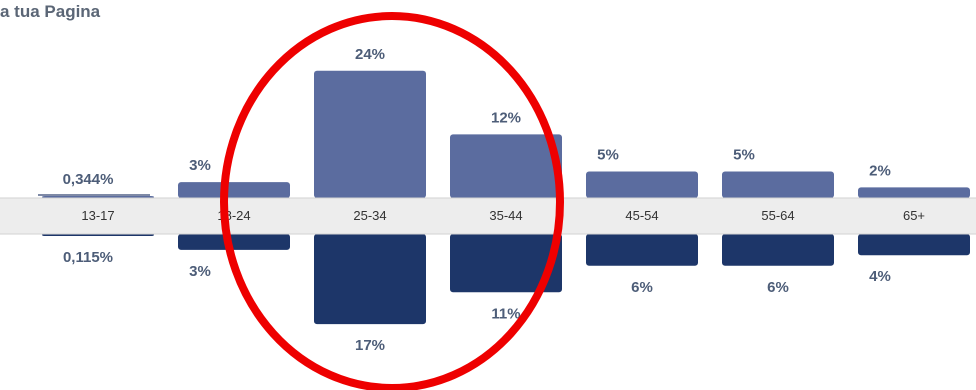  I want to click on tick-label: 65+, so click(914, 215).